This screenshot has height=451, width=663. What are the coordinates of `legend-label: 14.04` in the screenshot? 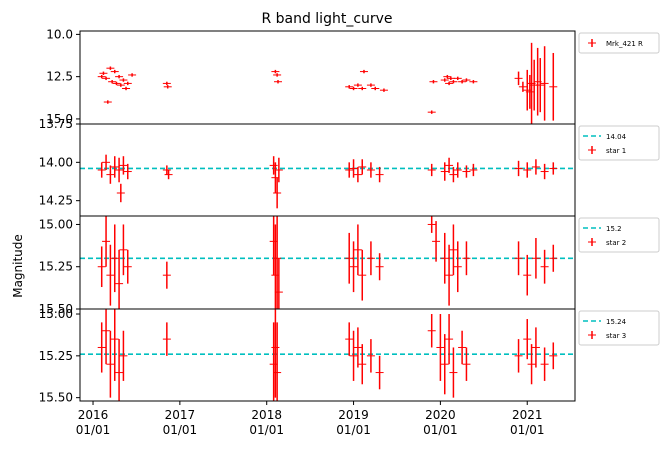 It's located at (616, 137).